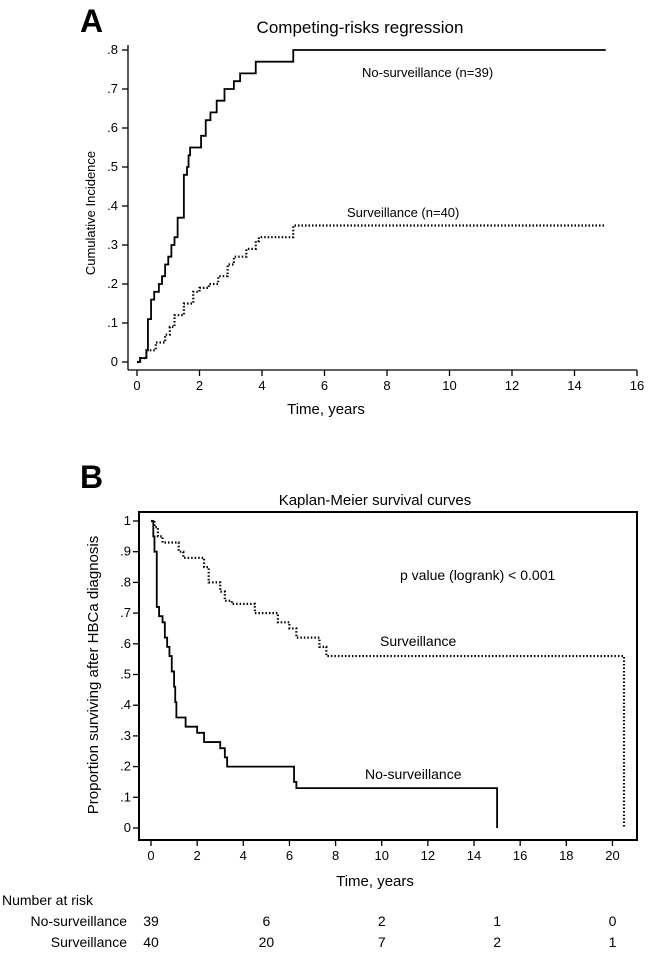 Image resolution: width=650 pixels, height=953 pixels. What do you see at coordinates (326, 409) in the screenshot?
I see `chart-a-xlabel: Time, years` at bounding box center [326, 409].